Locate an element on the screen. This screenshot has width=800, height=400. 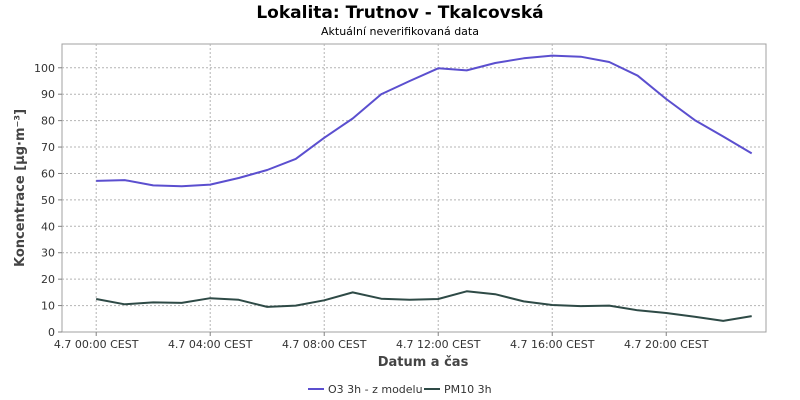
series-line-pm10 is located at coordinates (424, 306).